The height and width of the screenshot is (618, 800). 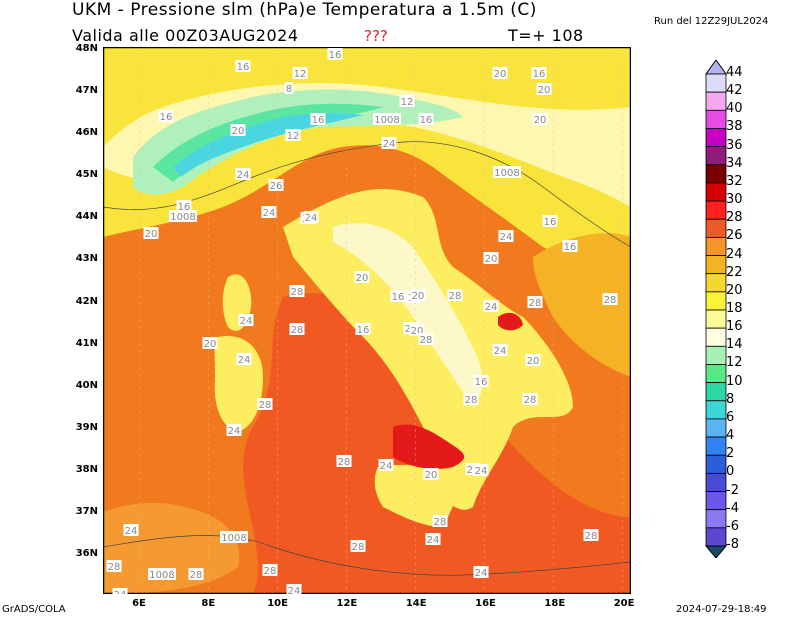 I want to click on lat-tick-label: 44N, so click(x=86, y=217).